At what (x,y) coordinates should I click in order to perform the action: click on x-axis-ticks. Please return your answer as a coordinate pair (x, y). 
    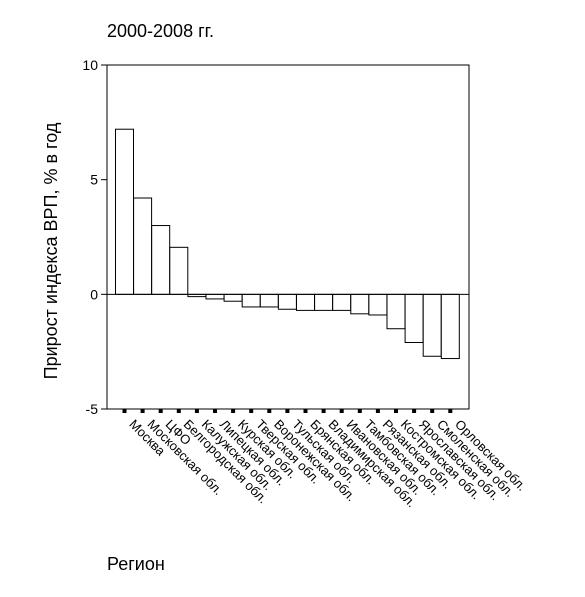
    Looking at the image, I should click on (287, 411).